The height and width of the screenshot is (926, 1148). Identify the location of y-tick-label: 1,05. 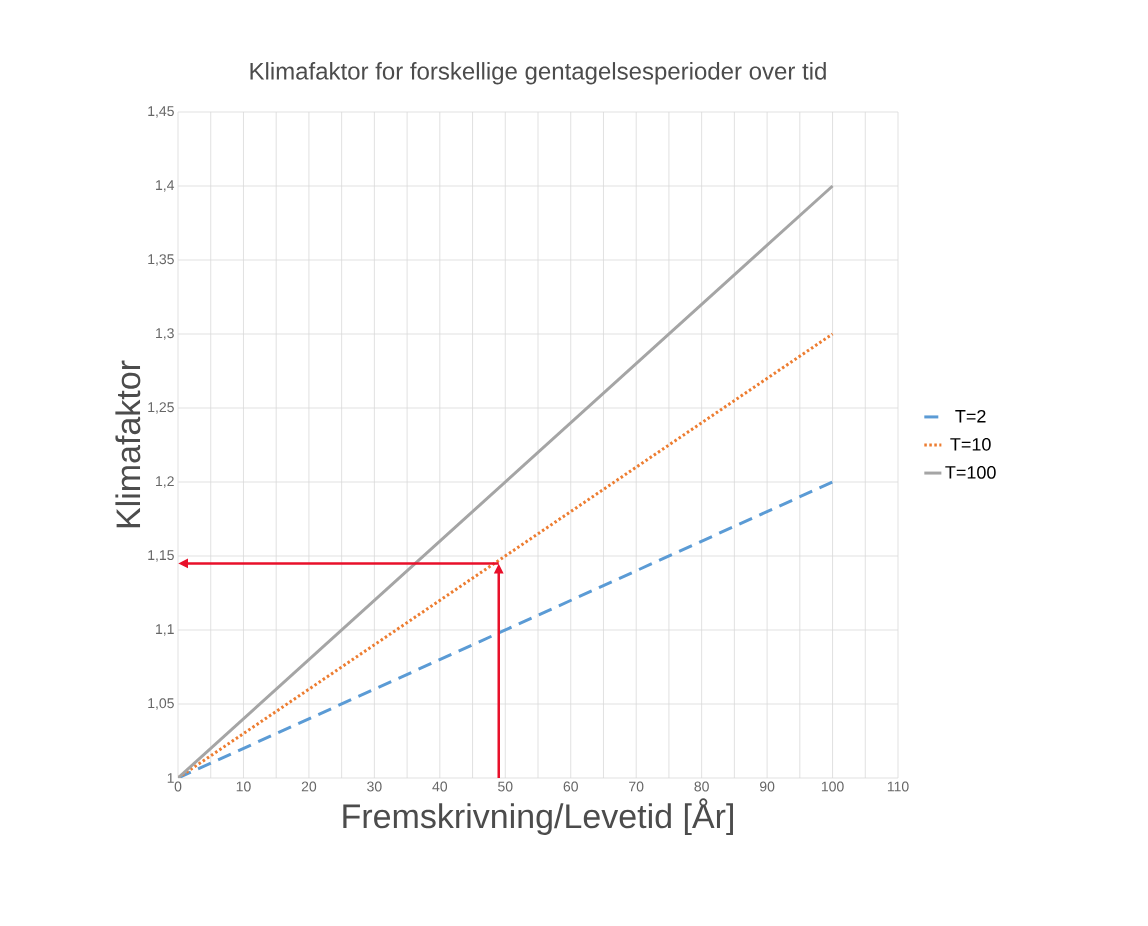
(161, 704).